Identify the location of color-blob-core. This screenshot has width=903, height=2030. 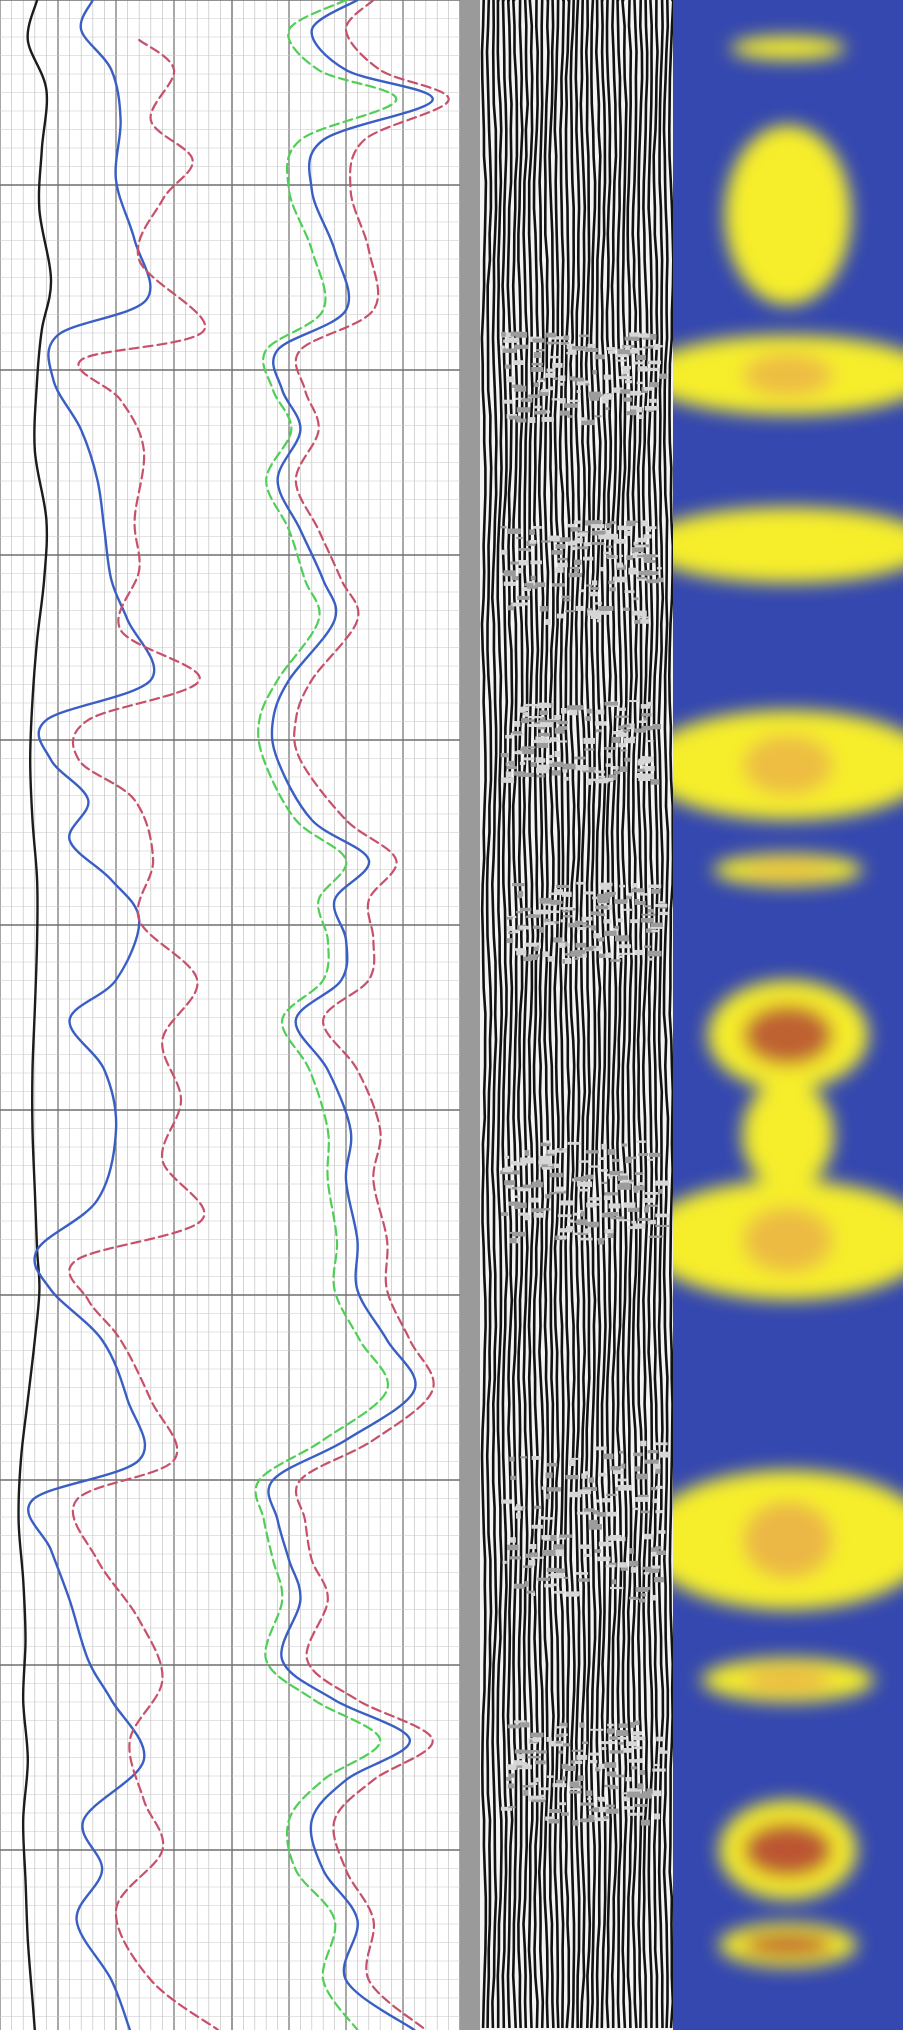
(788, 1035).